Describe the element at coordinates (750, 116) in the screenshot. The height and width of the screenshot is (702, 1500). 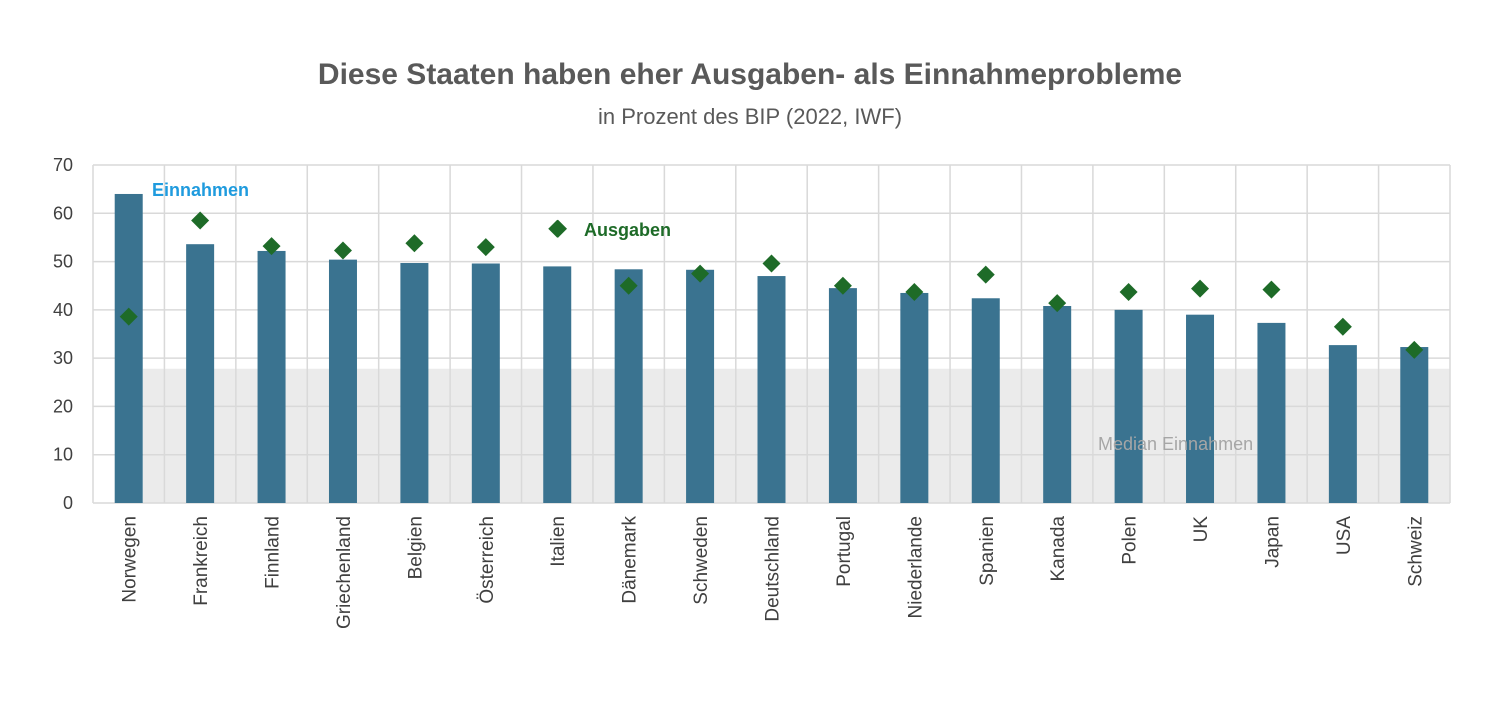
I see `chart-subtitle: in Prozent des BIP (2022, IWF)` at that location.